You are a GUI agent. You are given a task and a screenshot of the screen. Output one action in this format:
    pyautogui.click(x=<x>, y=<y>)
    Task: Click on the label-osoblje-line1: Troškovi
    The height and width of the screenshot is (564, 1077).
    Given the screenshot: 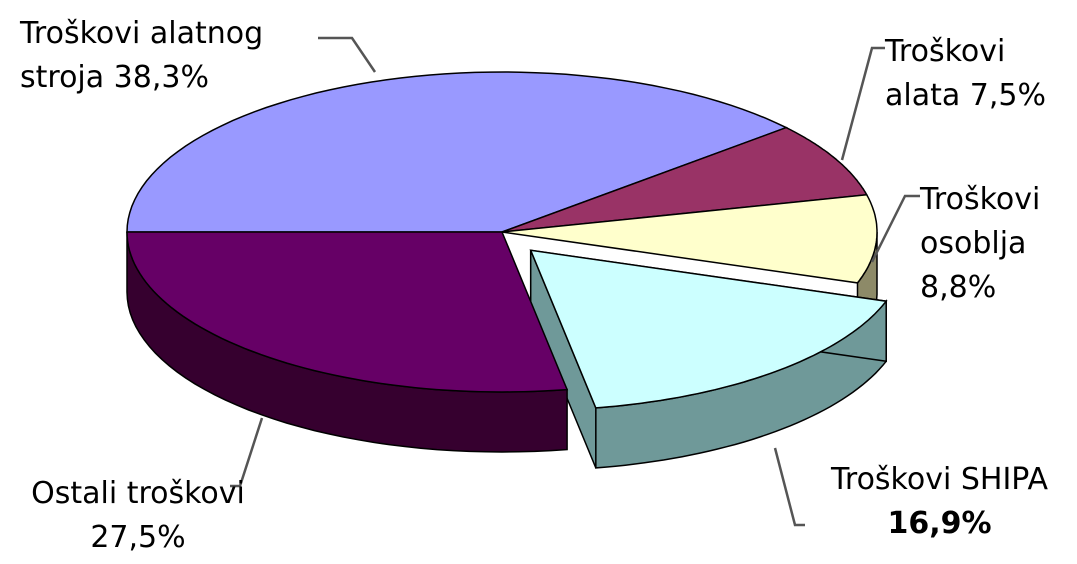 What is the action you would take?
    pyautogui.click(x=980, y=199)
    